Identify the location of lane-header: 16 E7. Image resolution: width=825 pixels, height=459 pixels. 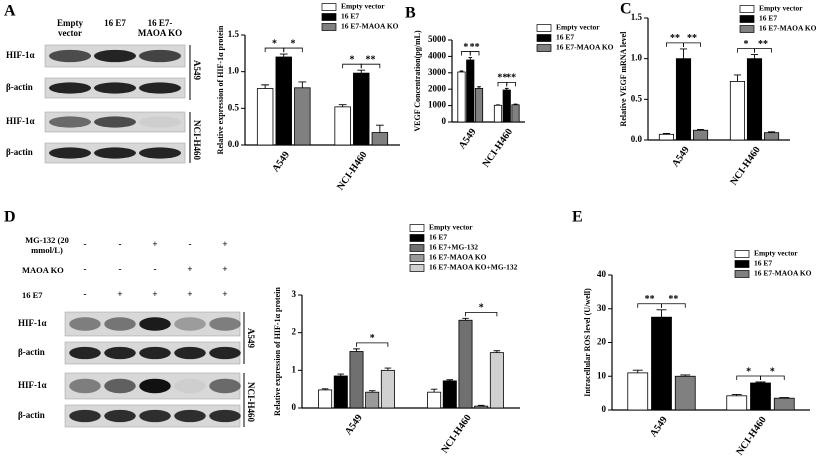
(115, 23).